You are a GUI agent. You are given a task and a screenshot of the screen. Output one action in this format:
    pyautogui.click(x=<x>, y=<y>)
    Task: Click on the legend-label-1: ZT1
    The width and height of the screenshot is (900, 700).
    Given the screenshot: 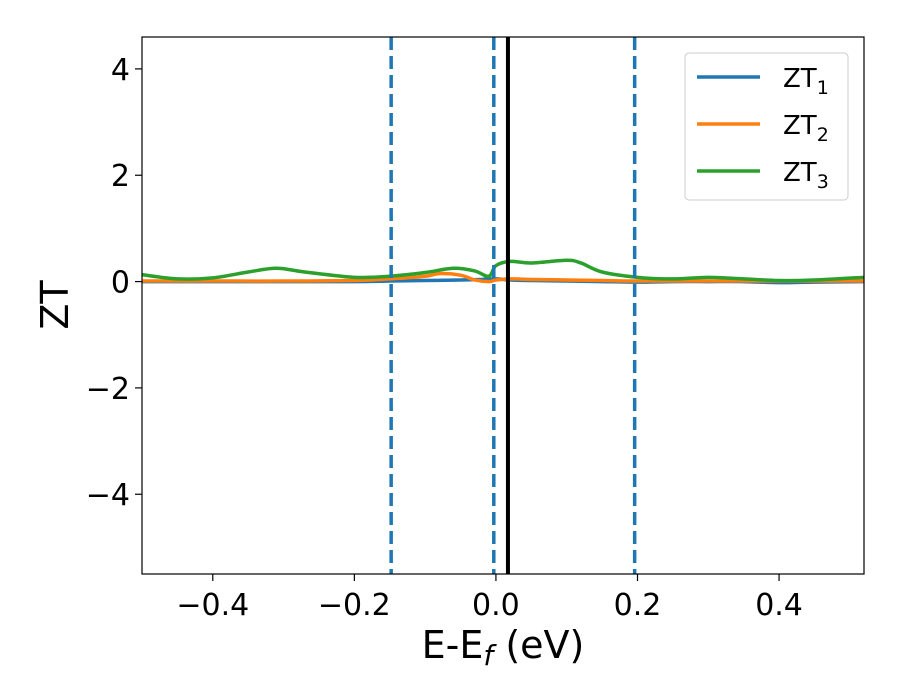 What is the action you would take?
    pyautogui.click(x=806, y=81)
    